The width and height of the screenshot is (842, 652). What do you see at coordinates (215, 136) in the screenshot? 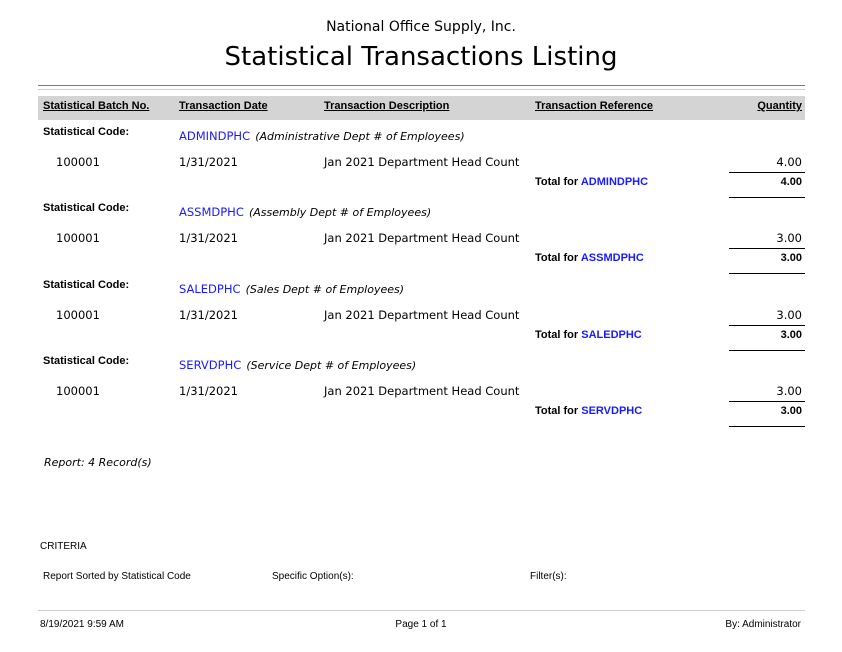
I see `statistical-code-link: ADMINDPHC` at bounding box center [215, 136].